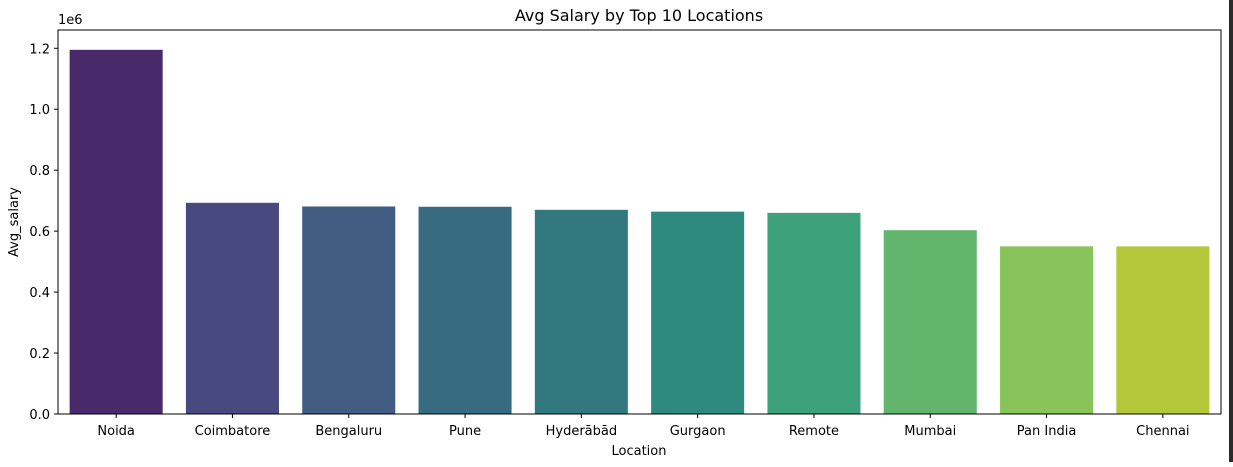 This screenshot has height=467, width=1233. Describe the element at coordinates (698, 431) in the screenshot. I see `x-tick-label-5: Gurgaon` at that location.